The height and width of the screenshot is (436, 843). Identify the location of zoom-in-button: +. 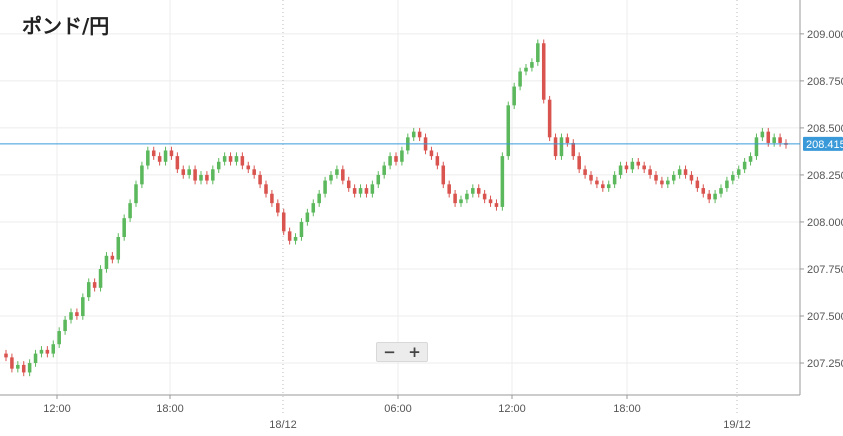
(414, 351).